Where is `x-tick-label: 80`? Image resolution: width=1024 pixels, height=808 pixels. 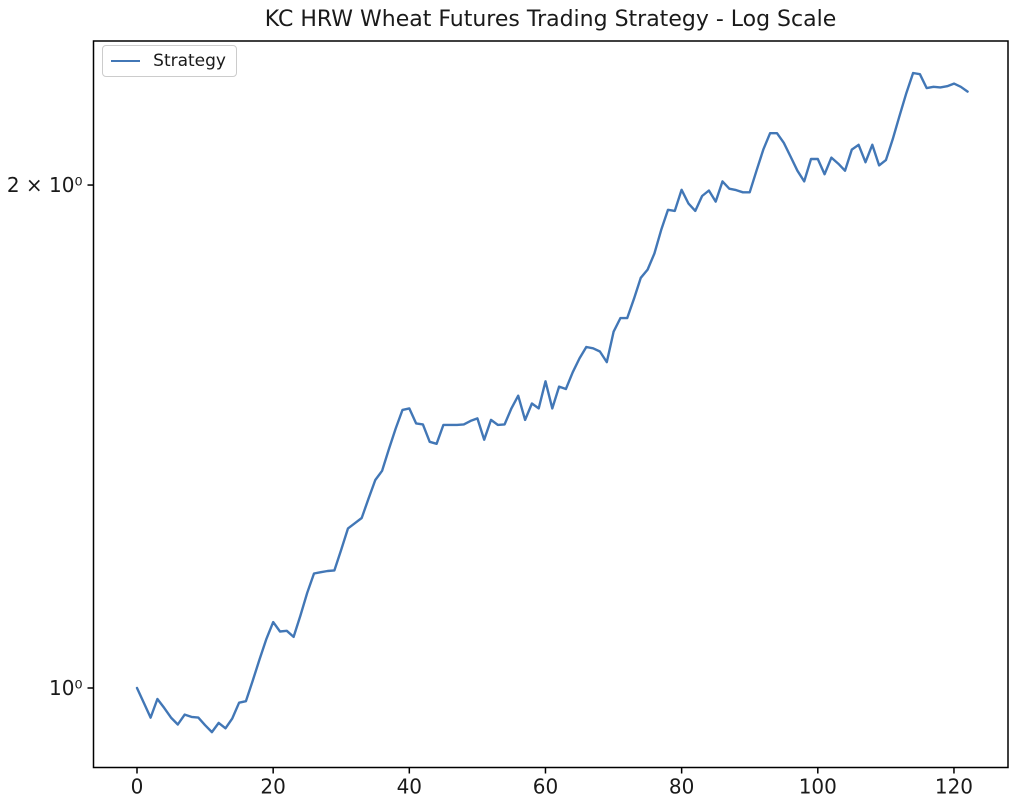
x-tick-label: 80 is located at coordinates (681, 787).